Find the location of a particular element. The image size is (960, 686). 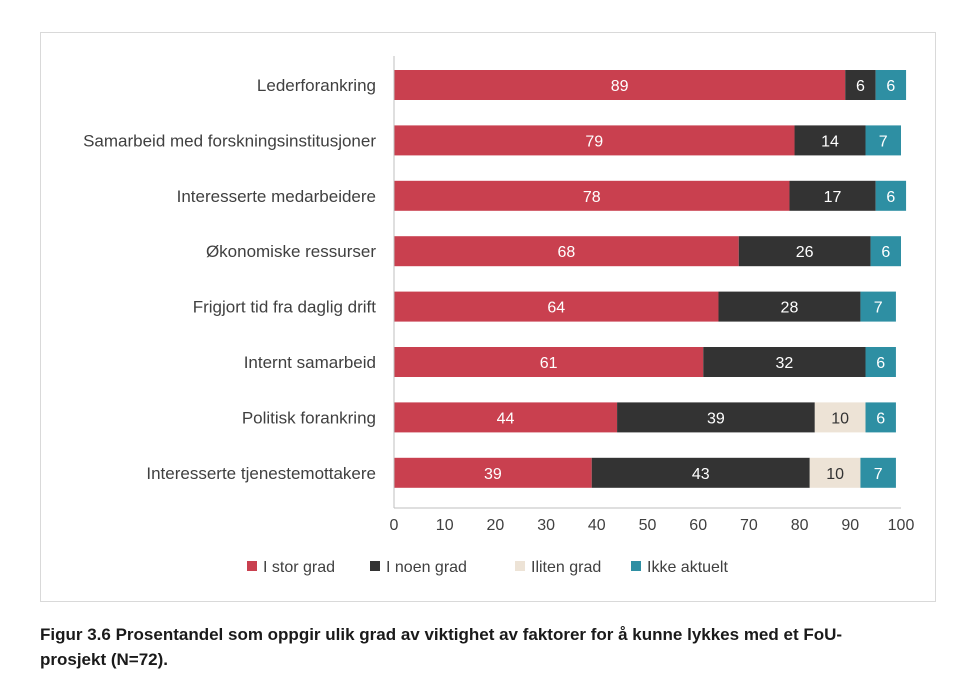

category-label: Politisk forankring is located at coordinates (309, 417).